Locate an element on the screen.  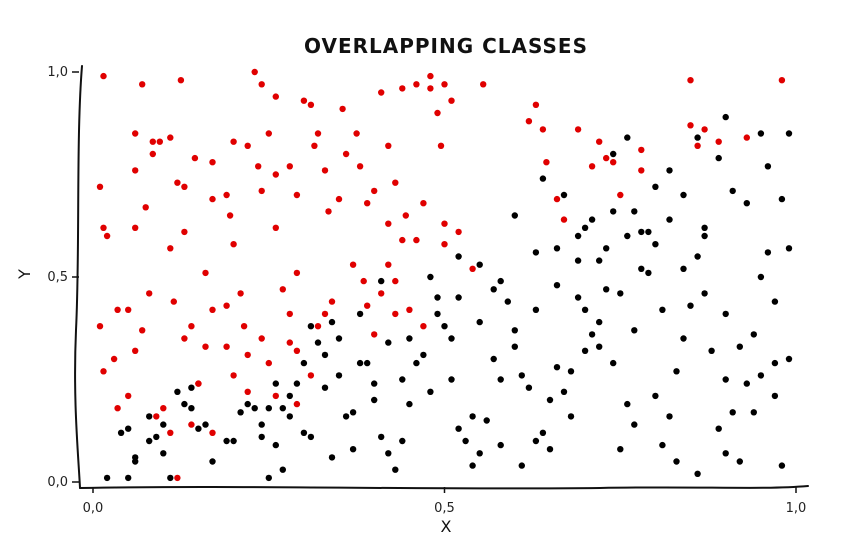
chart-title: OVERLAPPING CLASSES is located at coordinates (446, 46).